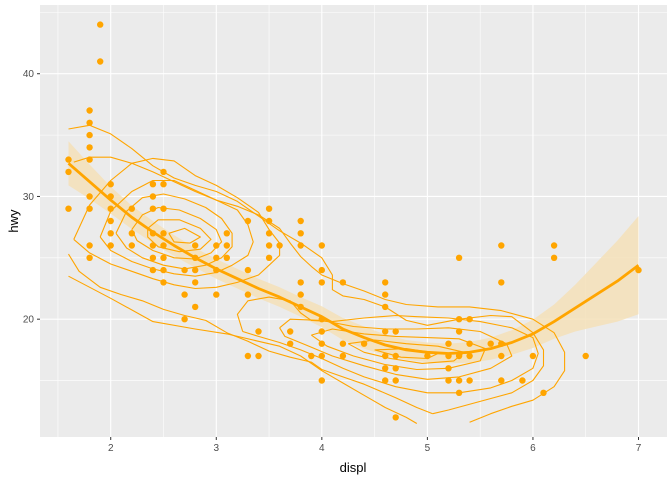 This screenshot has height=480, width=672. I want to click on y-tick-labels: 20 30 40, so click(29, 197).